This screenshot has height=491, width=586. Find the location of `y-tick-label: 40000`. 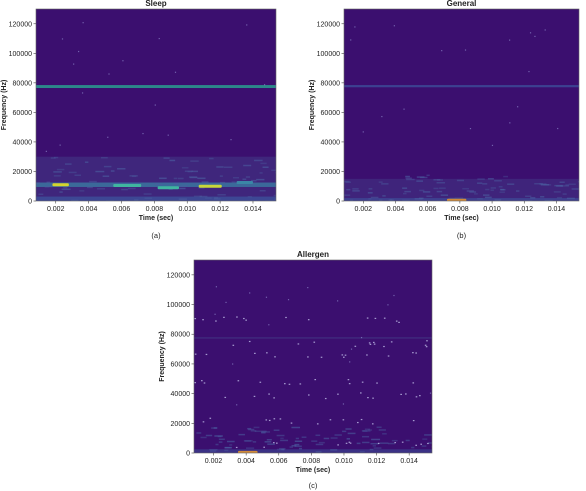

y-tick-label: 40000 is located at coordinates (23, 142).